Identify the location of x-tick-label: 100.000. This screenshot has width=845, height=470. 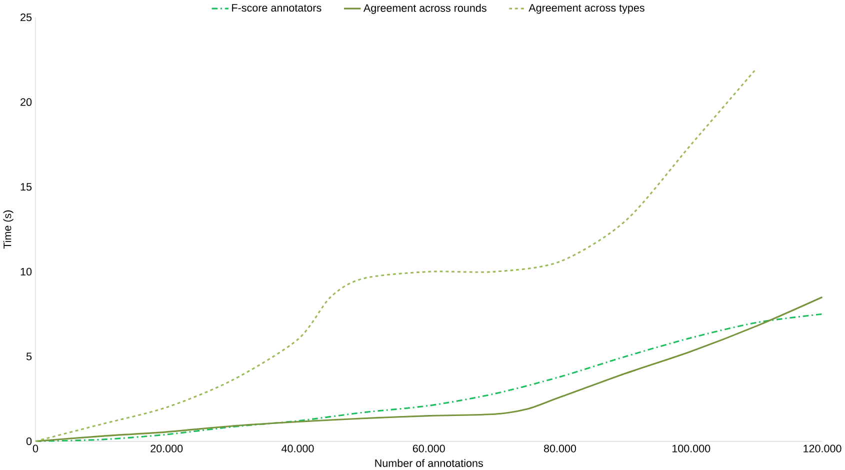
(691, 448).